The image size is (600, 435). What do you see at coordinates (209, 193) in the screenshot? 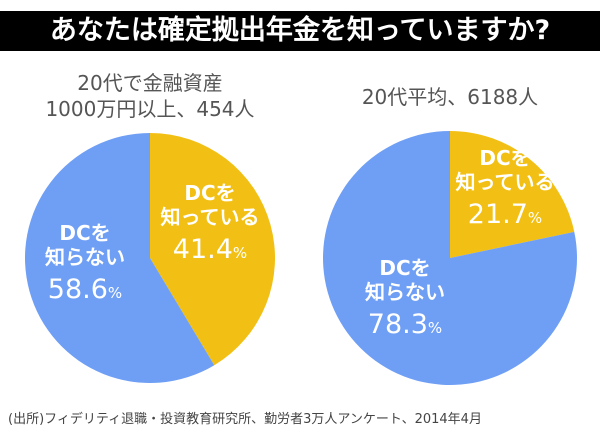
I see `pie-0-slice-0-label: DCを` at bounding box center [209, 193].